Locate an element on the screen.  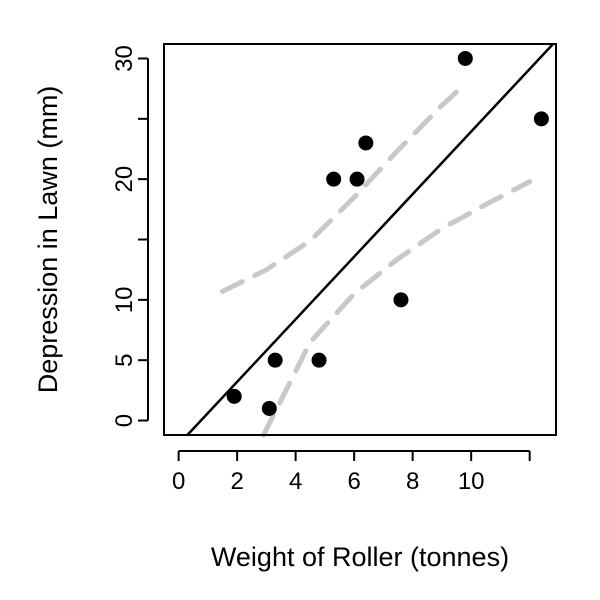
x-axis-label: Weight of Roller (tonnes) is located at coordinates (360, 557).